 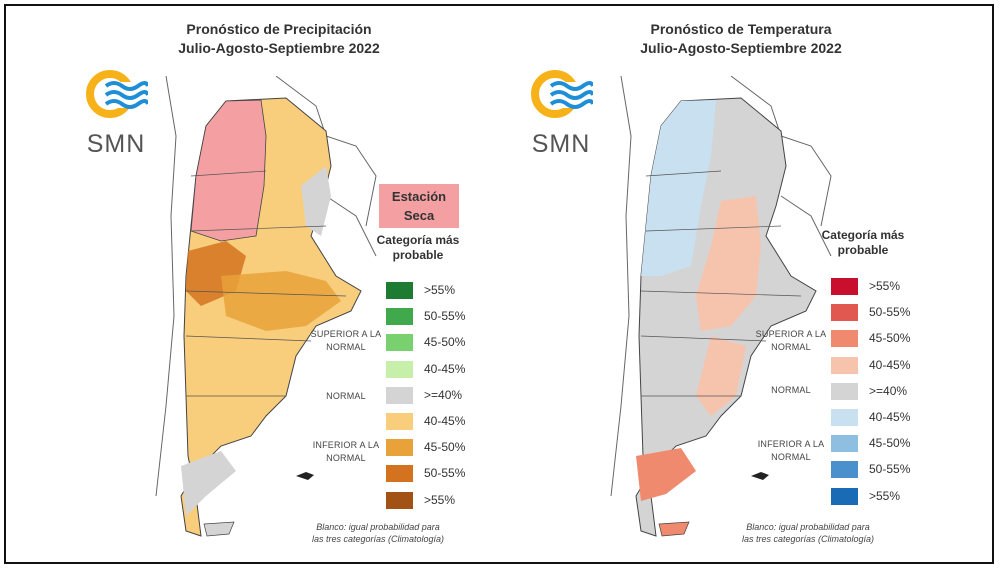 What do you see at coordinates (791, 340) in the screenshot?
I see `temperature-superior-label: SUPERIOR A LA NORMAL` at bounding box center [791, 340].